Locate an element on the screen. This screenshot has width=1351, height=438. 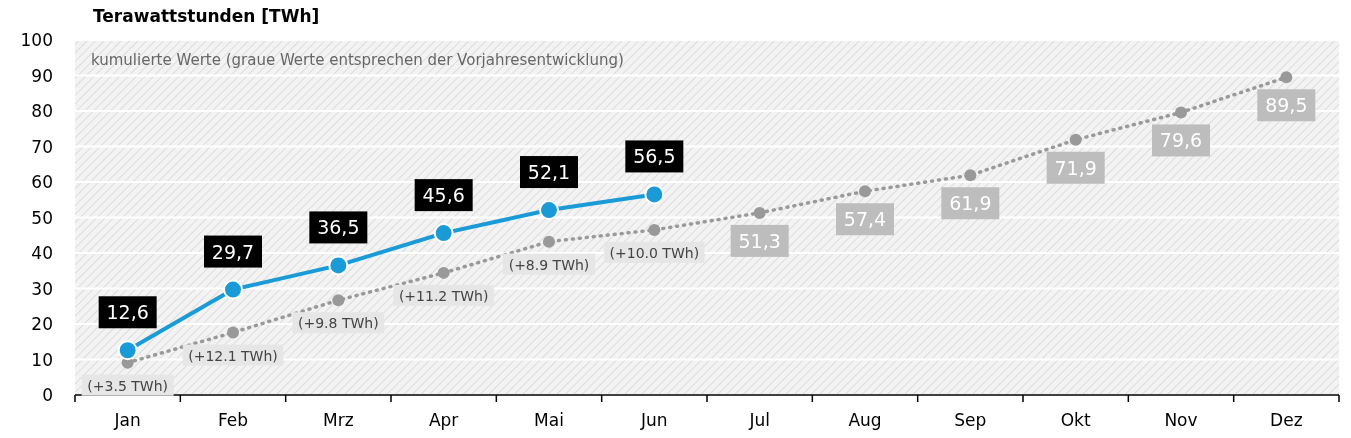
x-tick-label: Dez is located at coordinates (1286, 420).